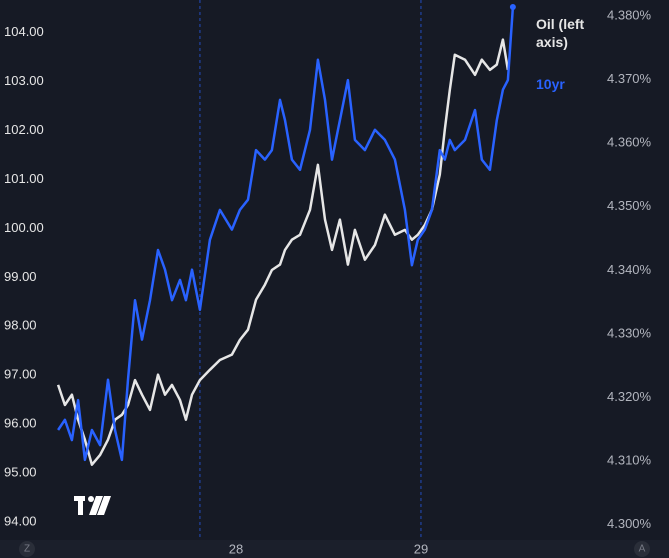  I want to click on legend-entry: Oil (left axis), so click(560, 33).